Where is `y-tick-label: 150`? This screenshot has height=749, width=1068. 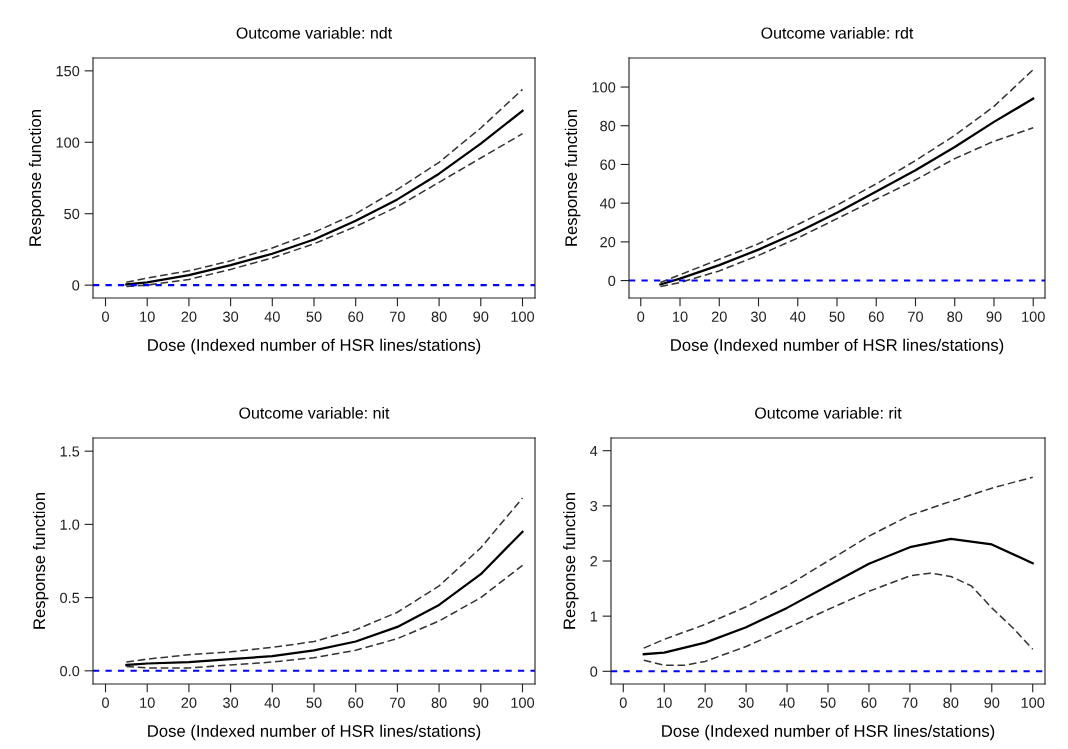 y-tick-label: 150 is located at coordinates (68, 71).